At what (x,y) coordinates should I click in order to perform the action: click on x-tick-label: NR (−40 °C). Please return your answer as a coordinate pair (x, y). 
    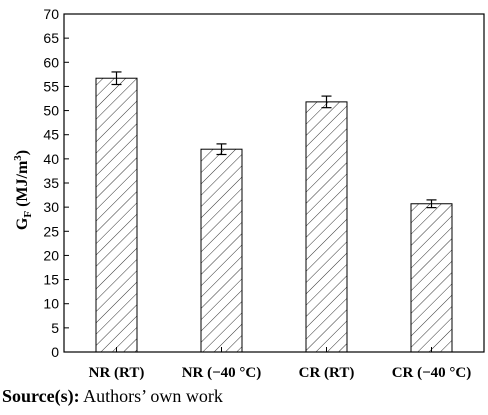
    Looking at the image, I should click on (222, 373).